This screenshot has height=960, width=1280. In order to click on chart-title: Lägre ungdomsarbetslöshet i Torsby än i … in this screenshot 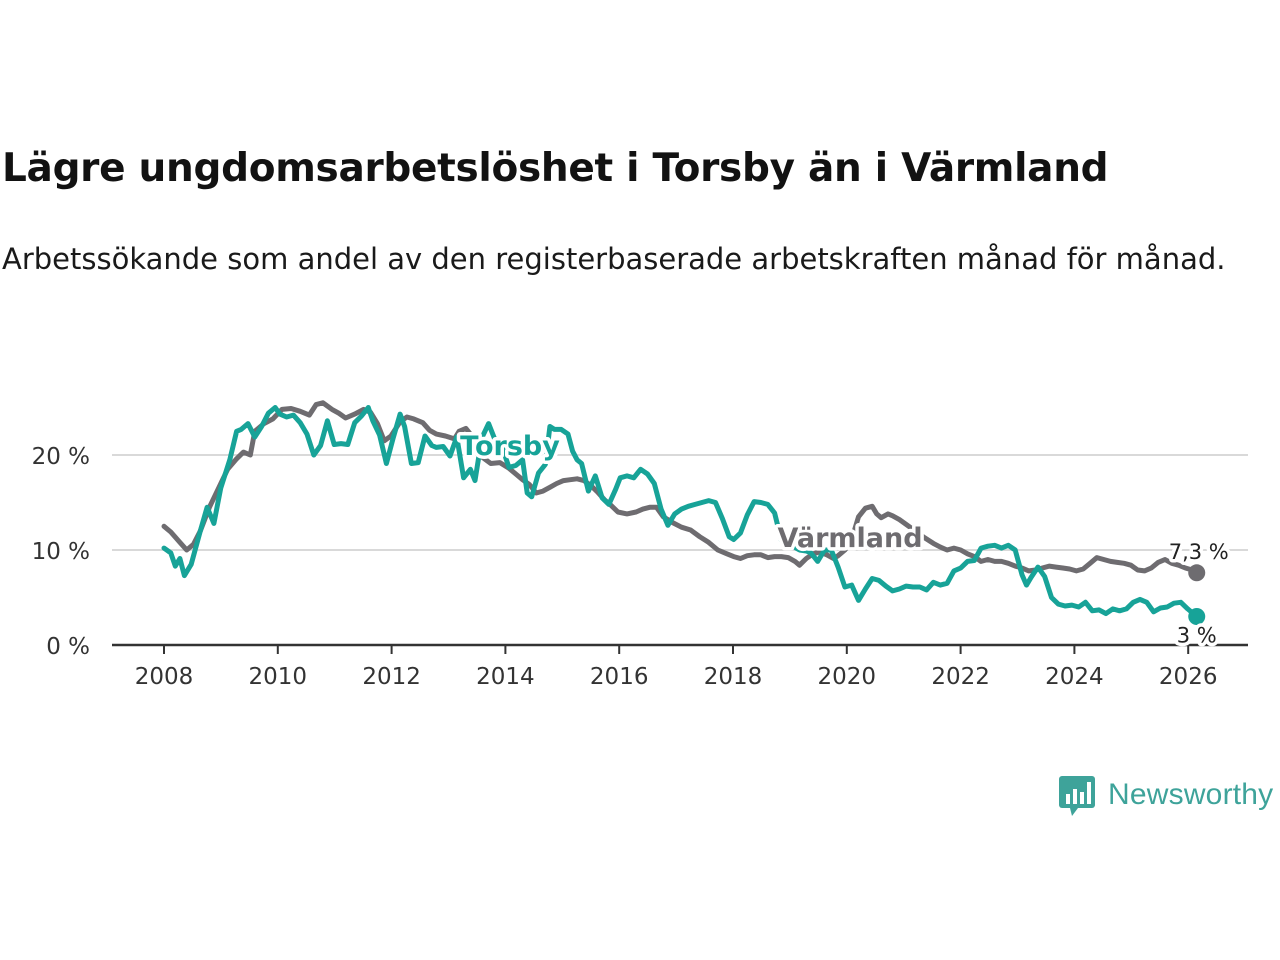, I will do `click(555, 168)`.